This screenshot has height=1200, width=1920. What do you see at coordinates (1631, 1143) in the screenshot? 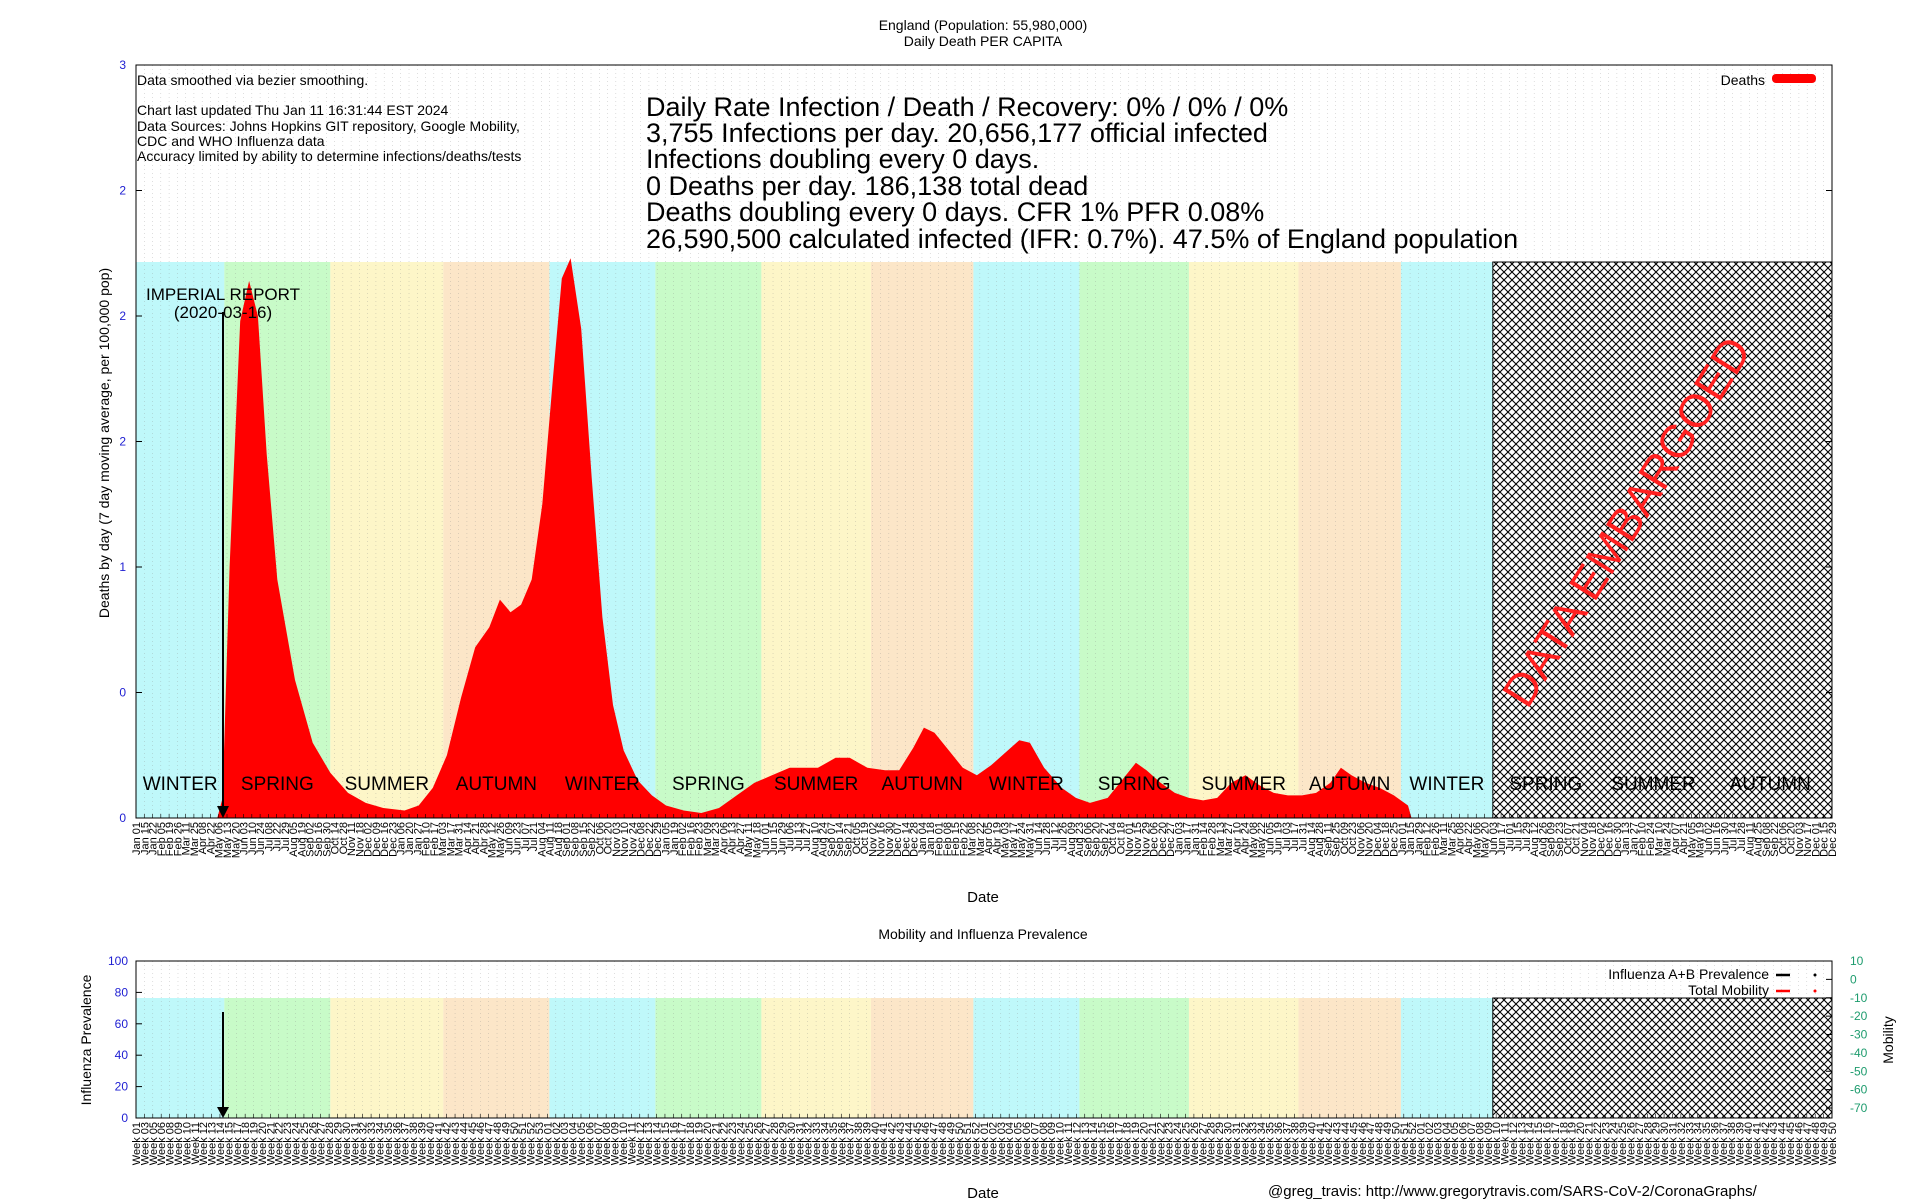
I see `week-tick-label: Week 26` at bounding box center [1631, 1143].